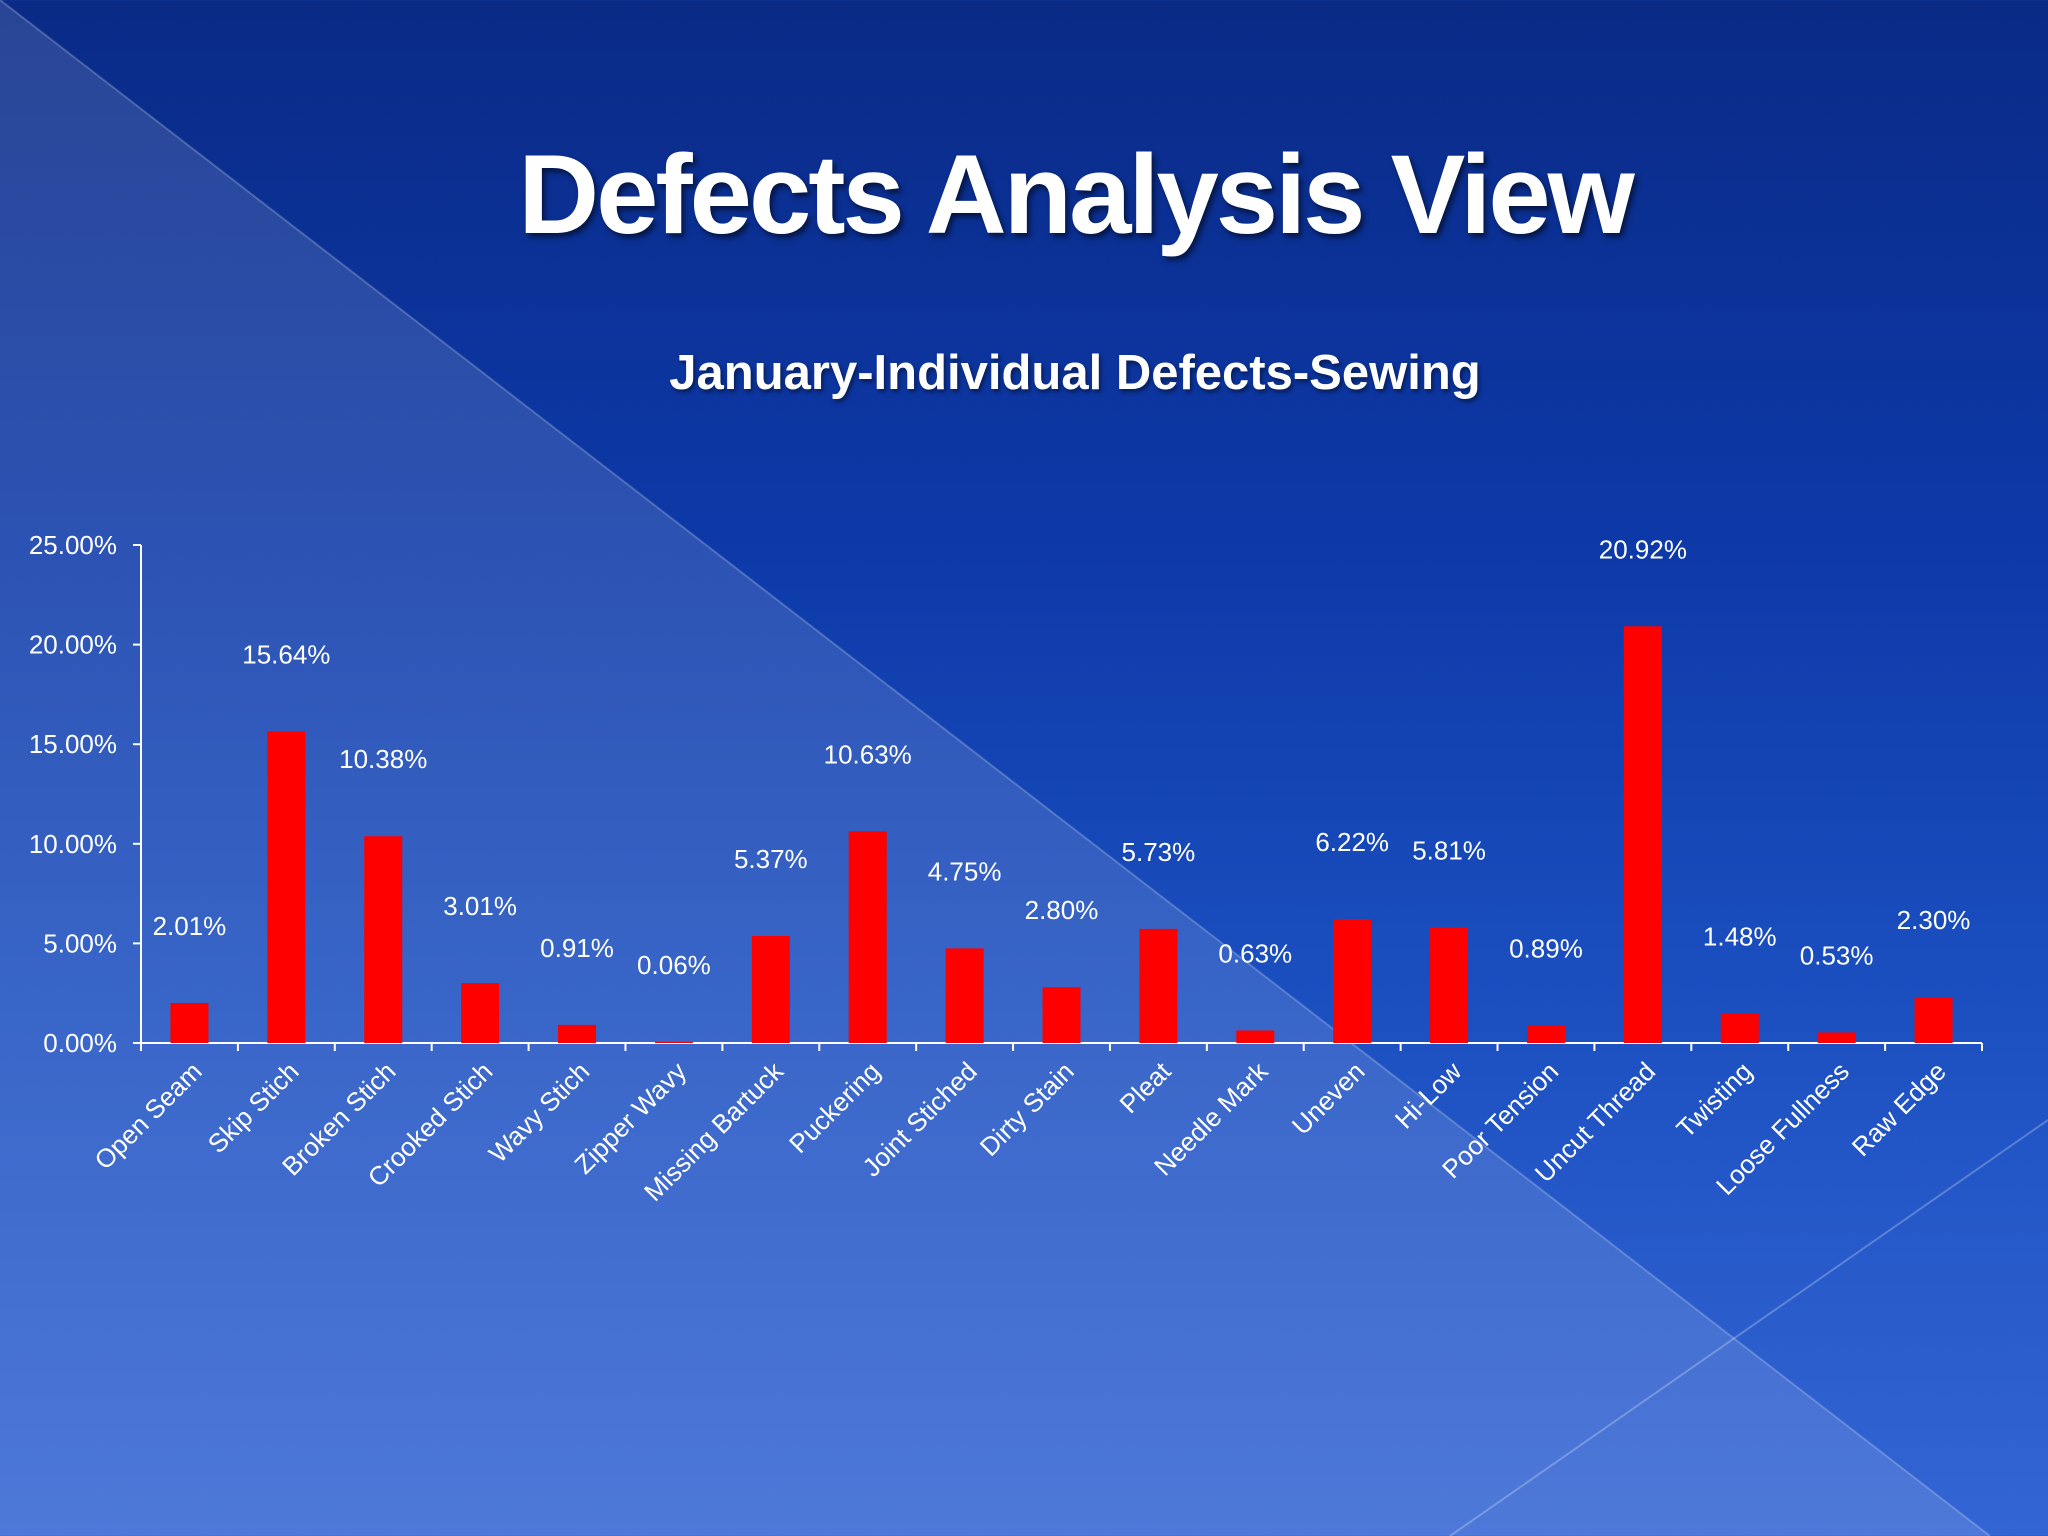 This screenshot has width=2048, height=1536. I want to click on data-label: 2.30%, so click(1934, 920).